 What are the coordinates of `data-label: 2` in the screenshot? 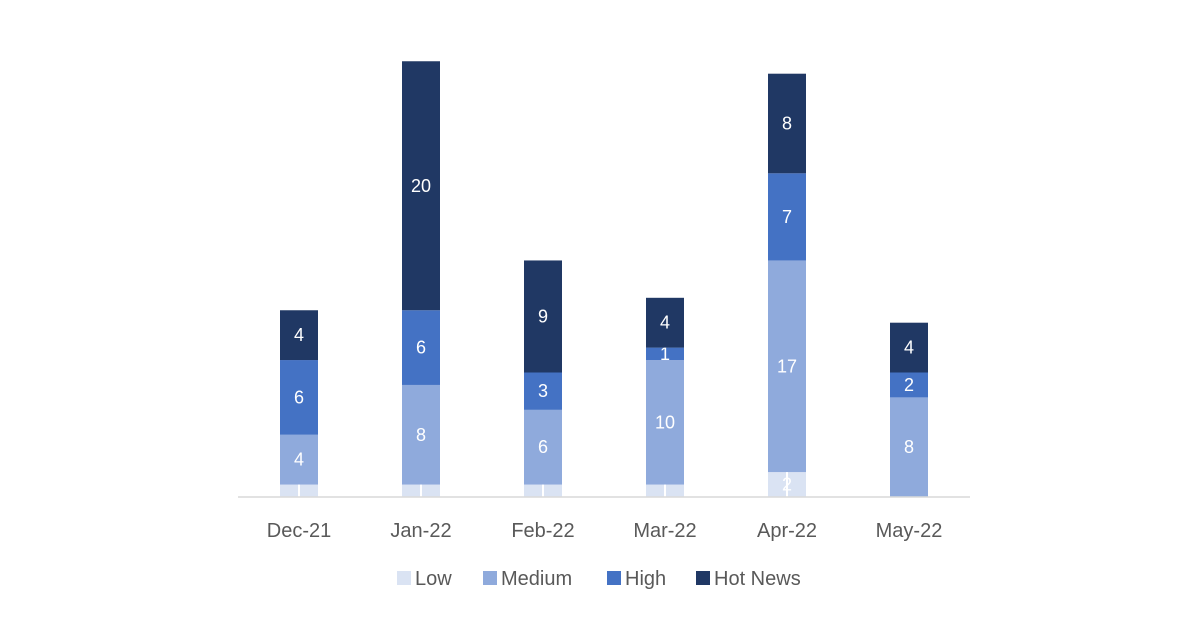 It's located at (909, 385).